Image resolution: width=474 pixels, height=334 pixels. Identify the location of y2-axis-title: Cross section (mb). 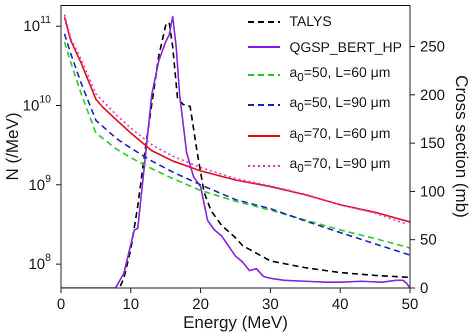
(461, 146).